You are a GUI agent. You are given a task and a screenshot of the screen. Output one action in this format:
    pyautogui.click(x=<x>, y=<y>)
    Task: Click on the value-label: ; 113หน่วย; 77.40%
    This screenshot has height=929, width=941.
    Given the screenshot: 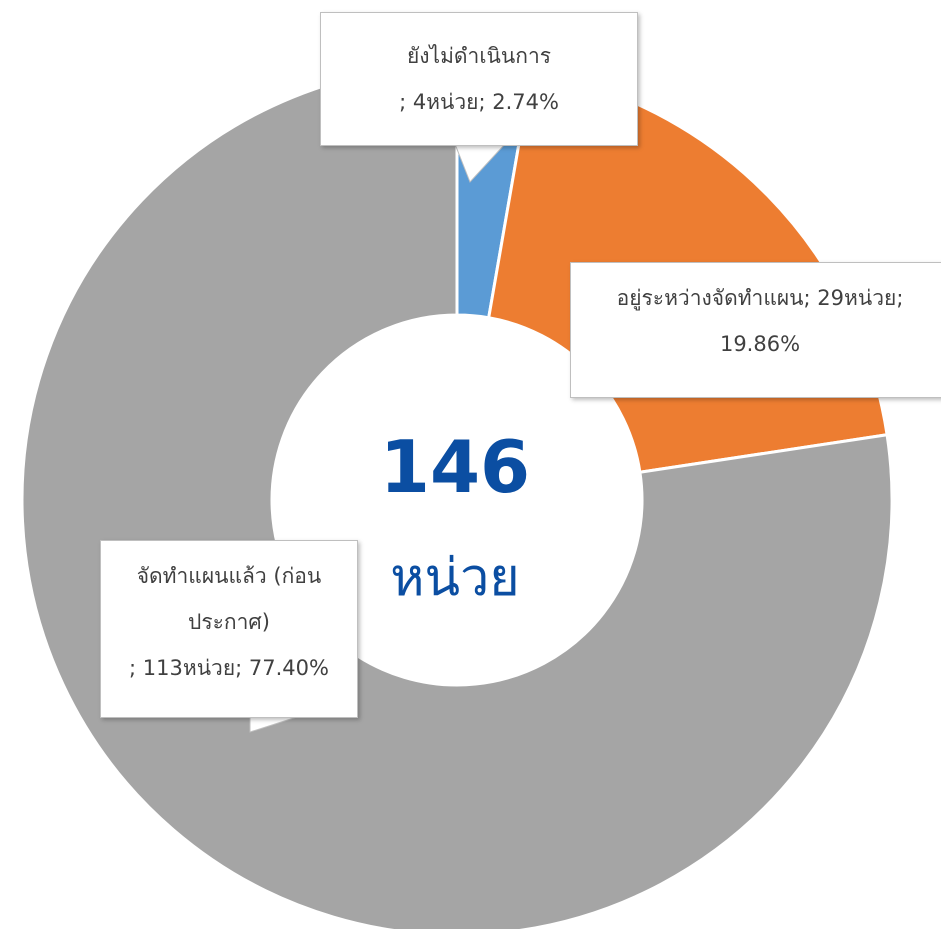 What is the action you would take?
    pyautogui.click(x=229, y=668)
    